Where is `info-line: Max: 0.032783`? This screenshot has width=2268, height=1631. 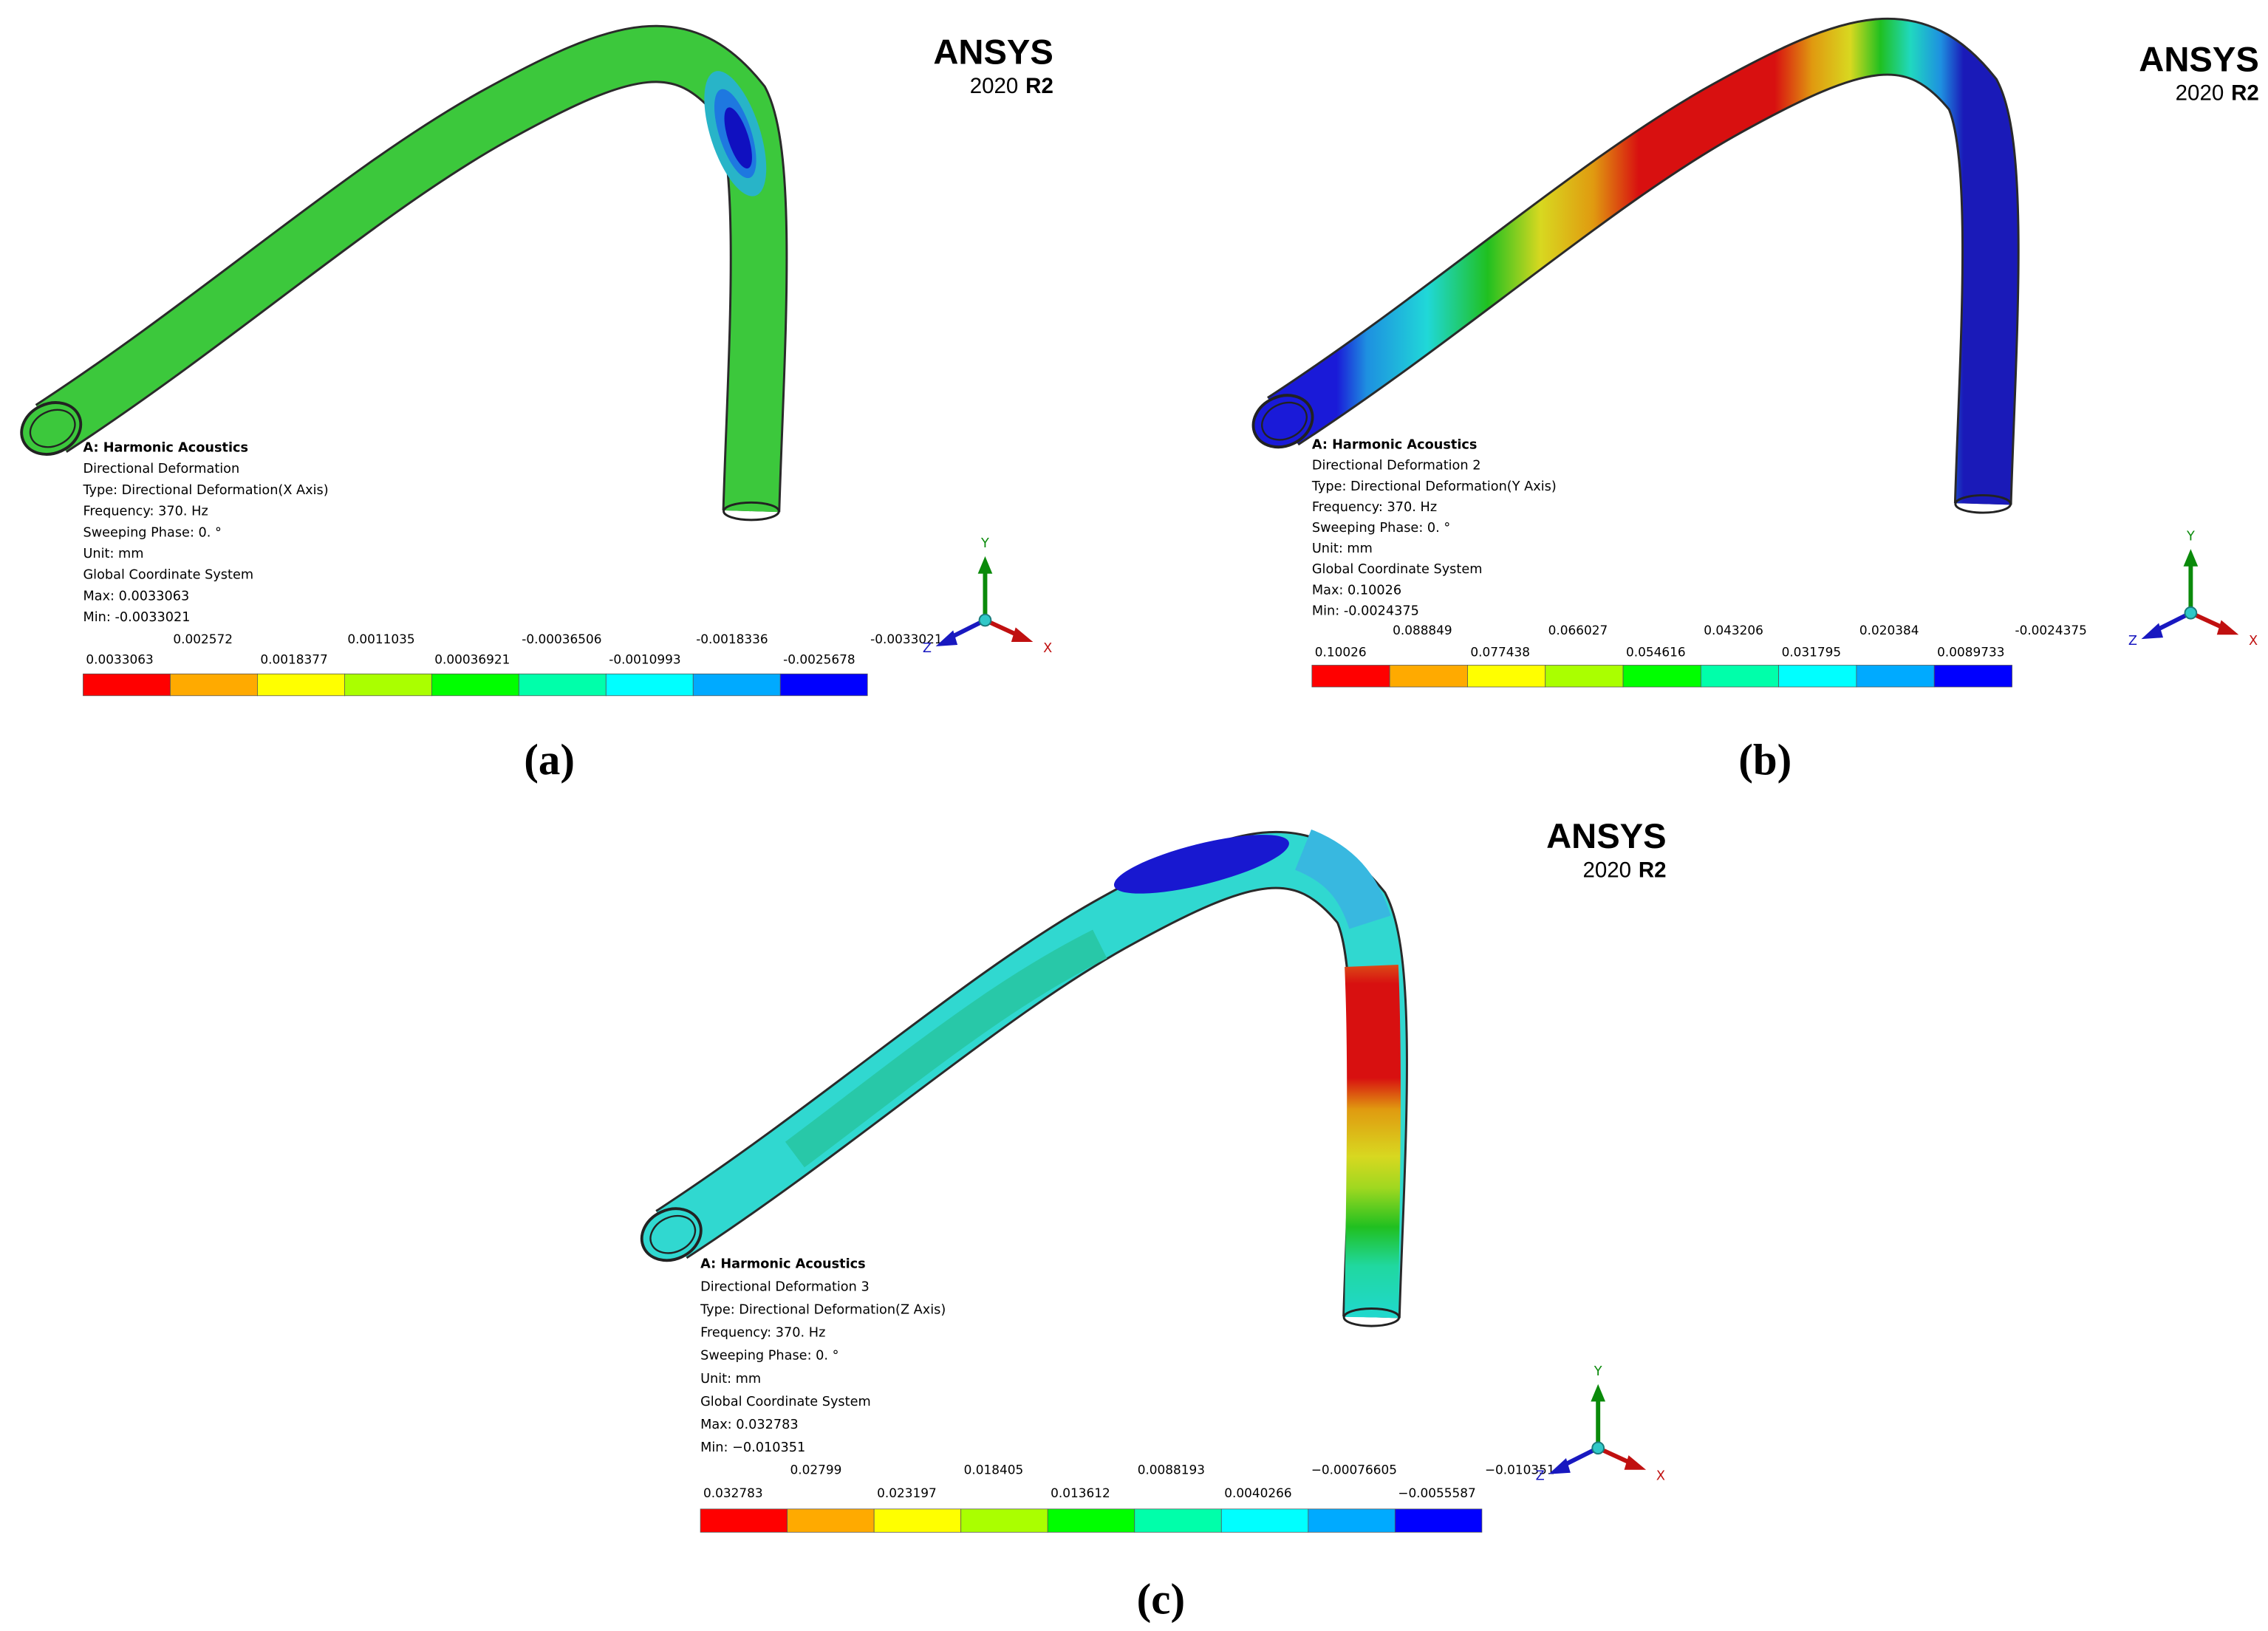
info-line: Max: 0.032783 is located at coordinates (749, 1425).